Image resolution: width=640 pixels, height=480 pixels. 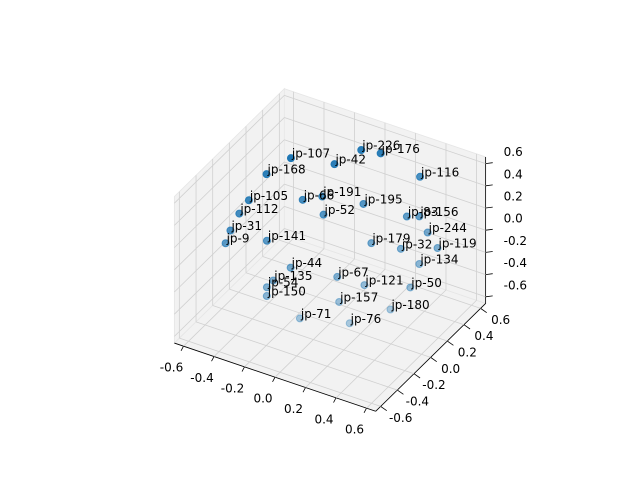 I want to click on point-label: jp-107, so click(x=310, y=154).